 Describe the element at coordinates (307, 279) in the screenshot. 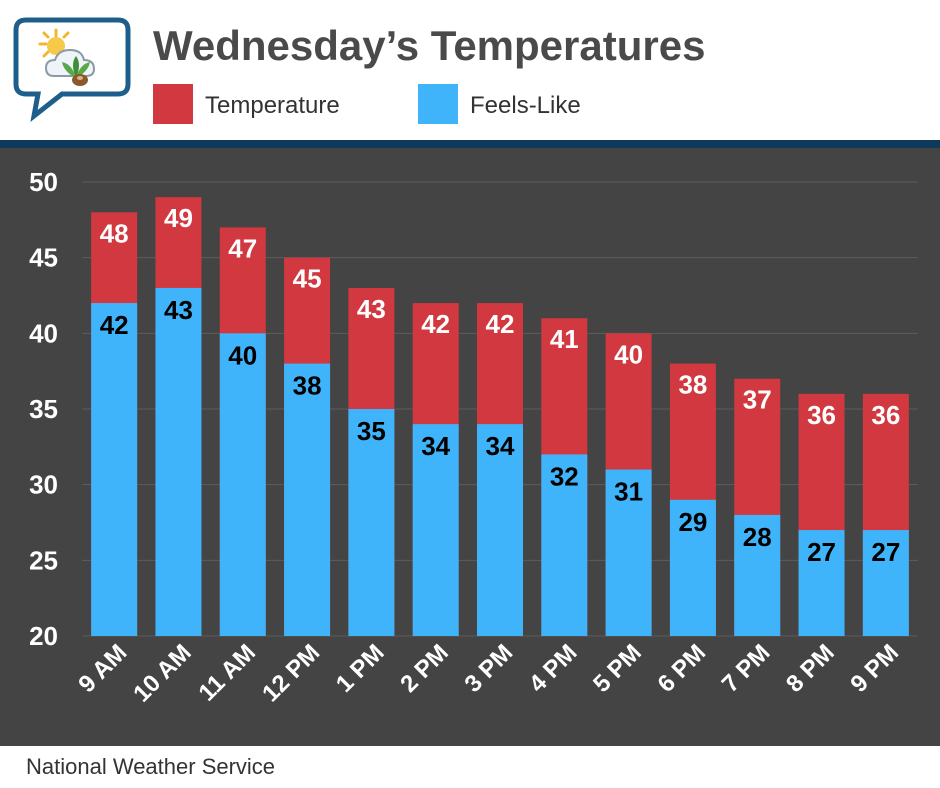

I see `temperature-data-label: 45` at that location.